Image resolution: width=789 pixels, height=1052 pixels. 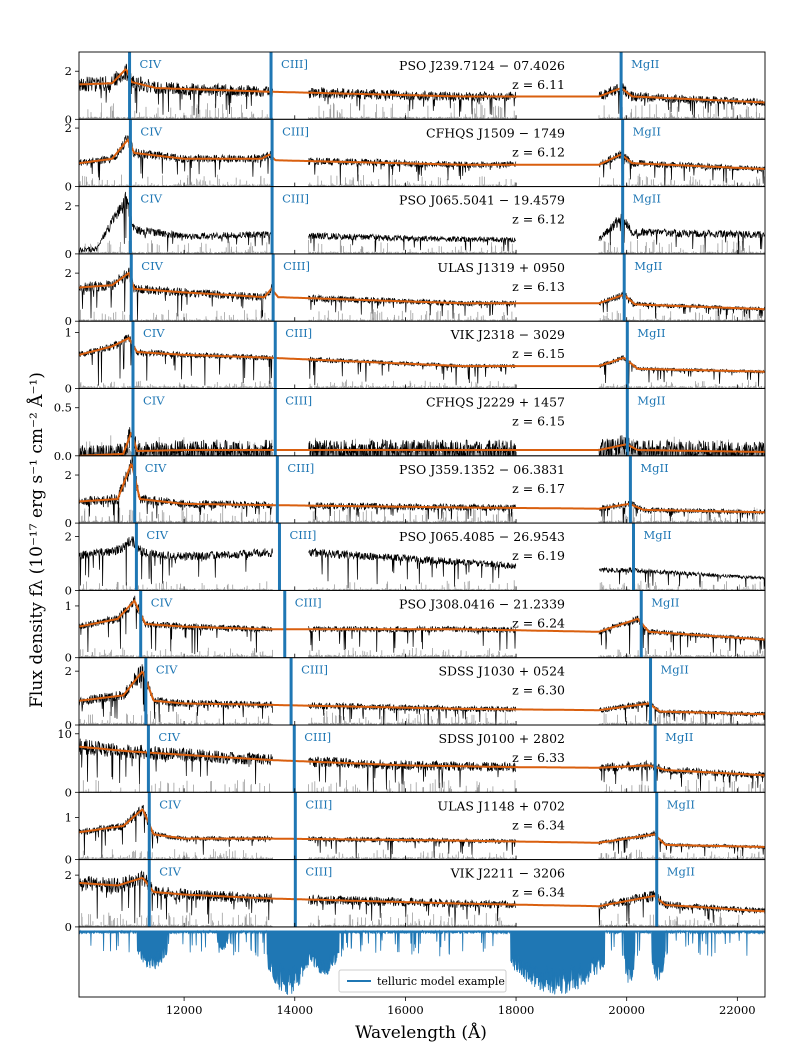 What do you see at coordinates (538, 690) in the screenshot?
I see `redshift-label: z = 6.30` at bounding box center [538, 690].